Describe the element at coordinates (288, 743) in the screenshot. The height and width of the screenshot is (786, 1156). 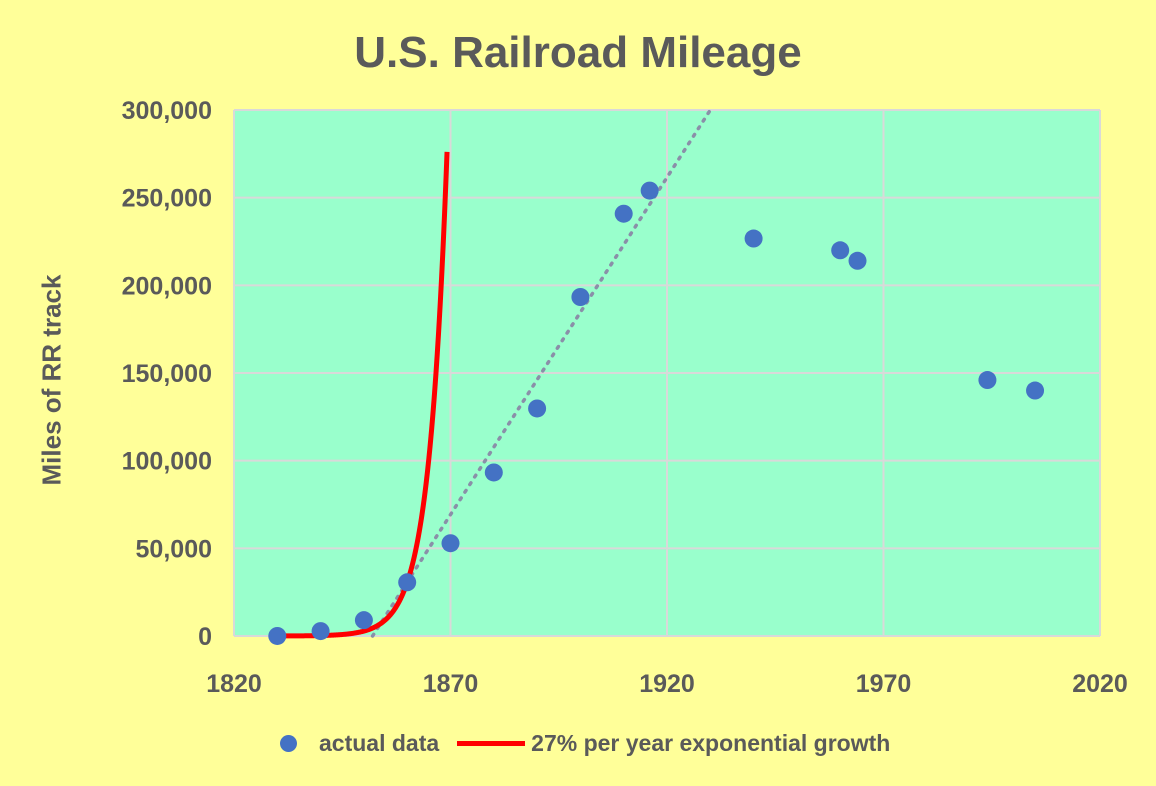
I see `legend-marker-actual-data` at that location.